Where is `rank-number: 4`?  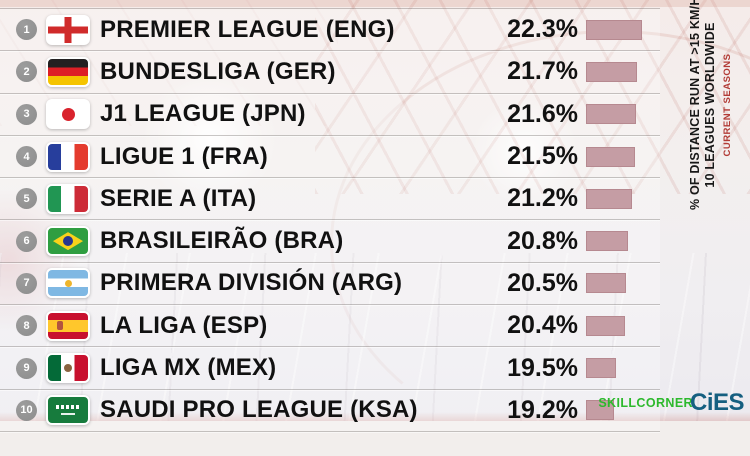
rank-number: 4 is located at coordinates (26, 156).